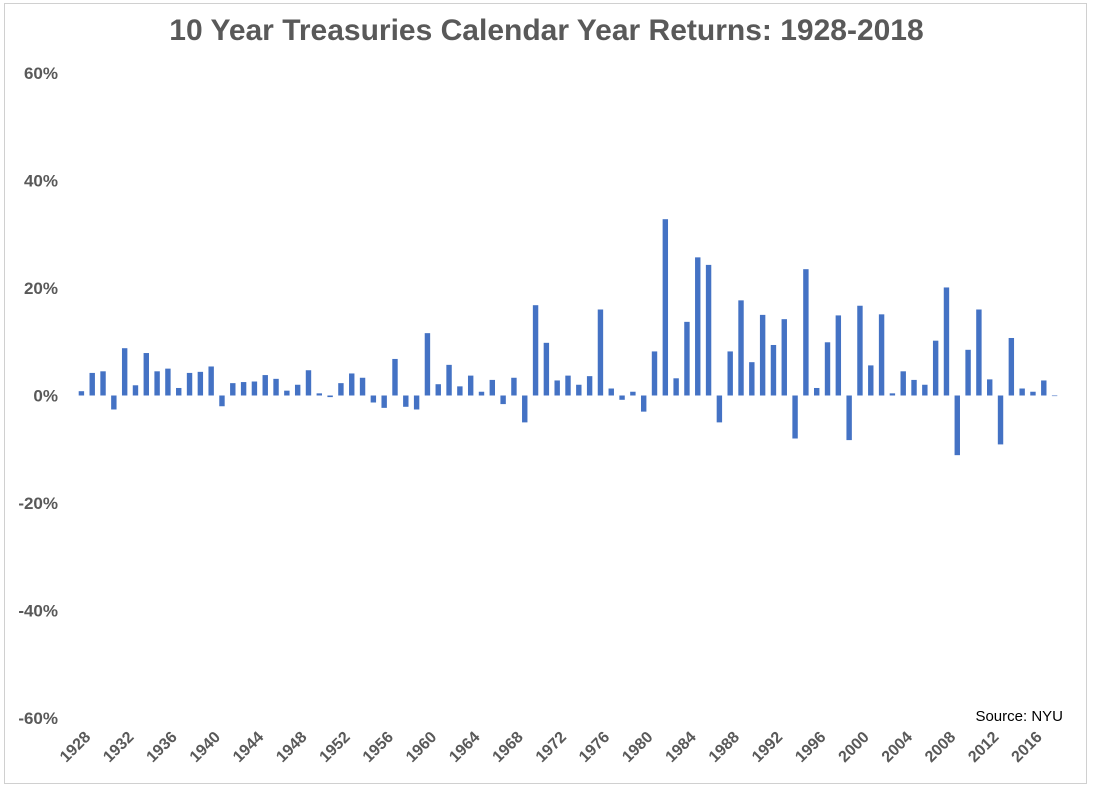 The width and height of the screenshot is (1093, 788). I want to click on bar-1929, so click(92, 384).